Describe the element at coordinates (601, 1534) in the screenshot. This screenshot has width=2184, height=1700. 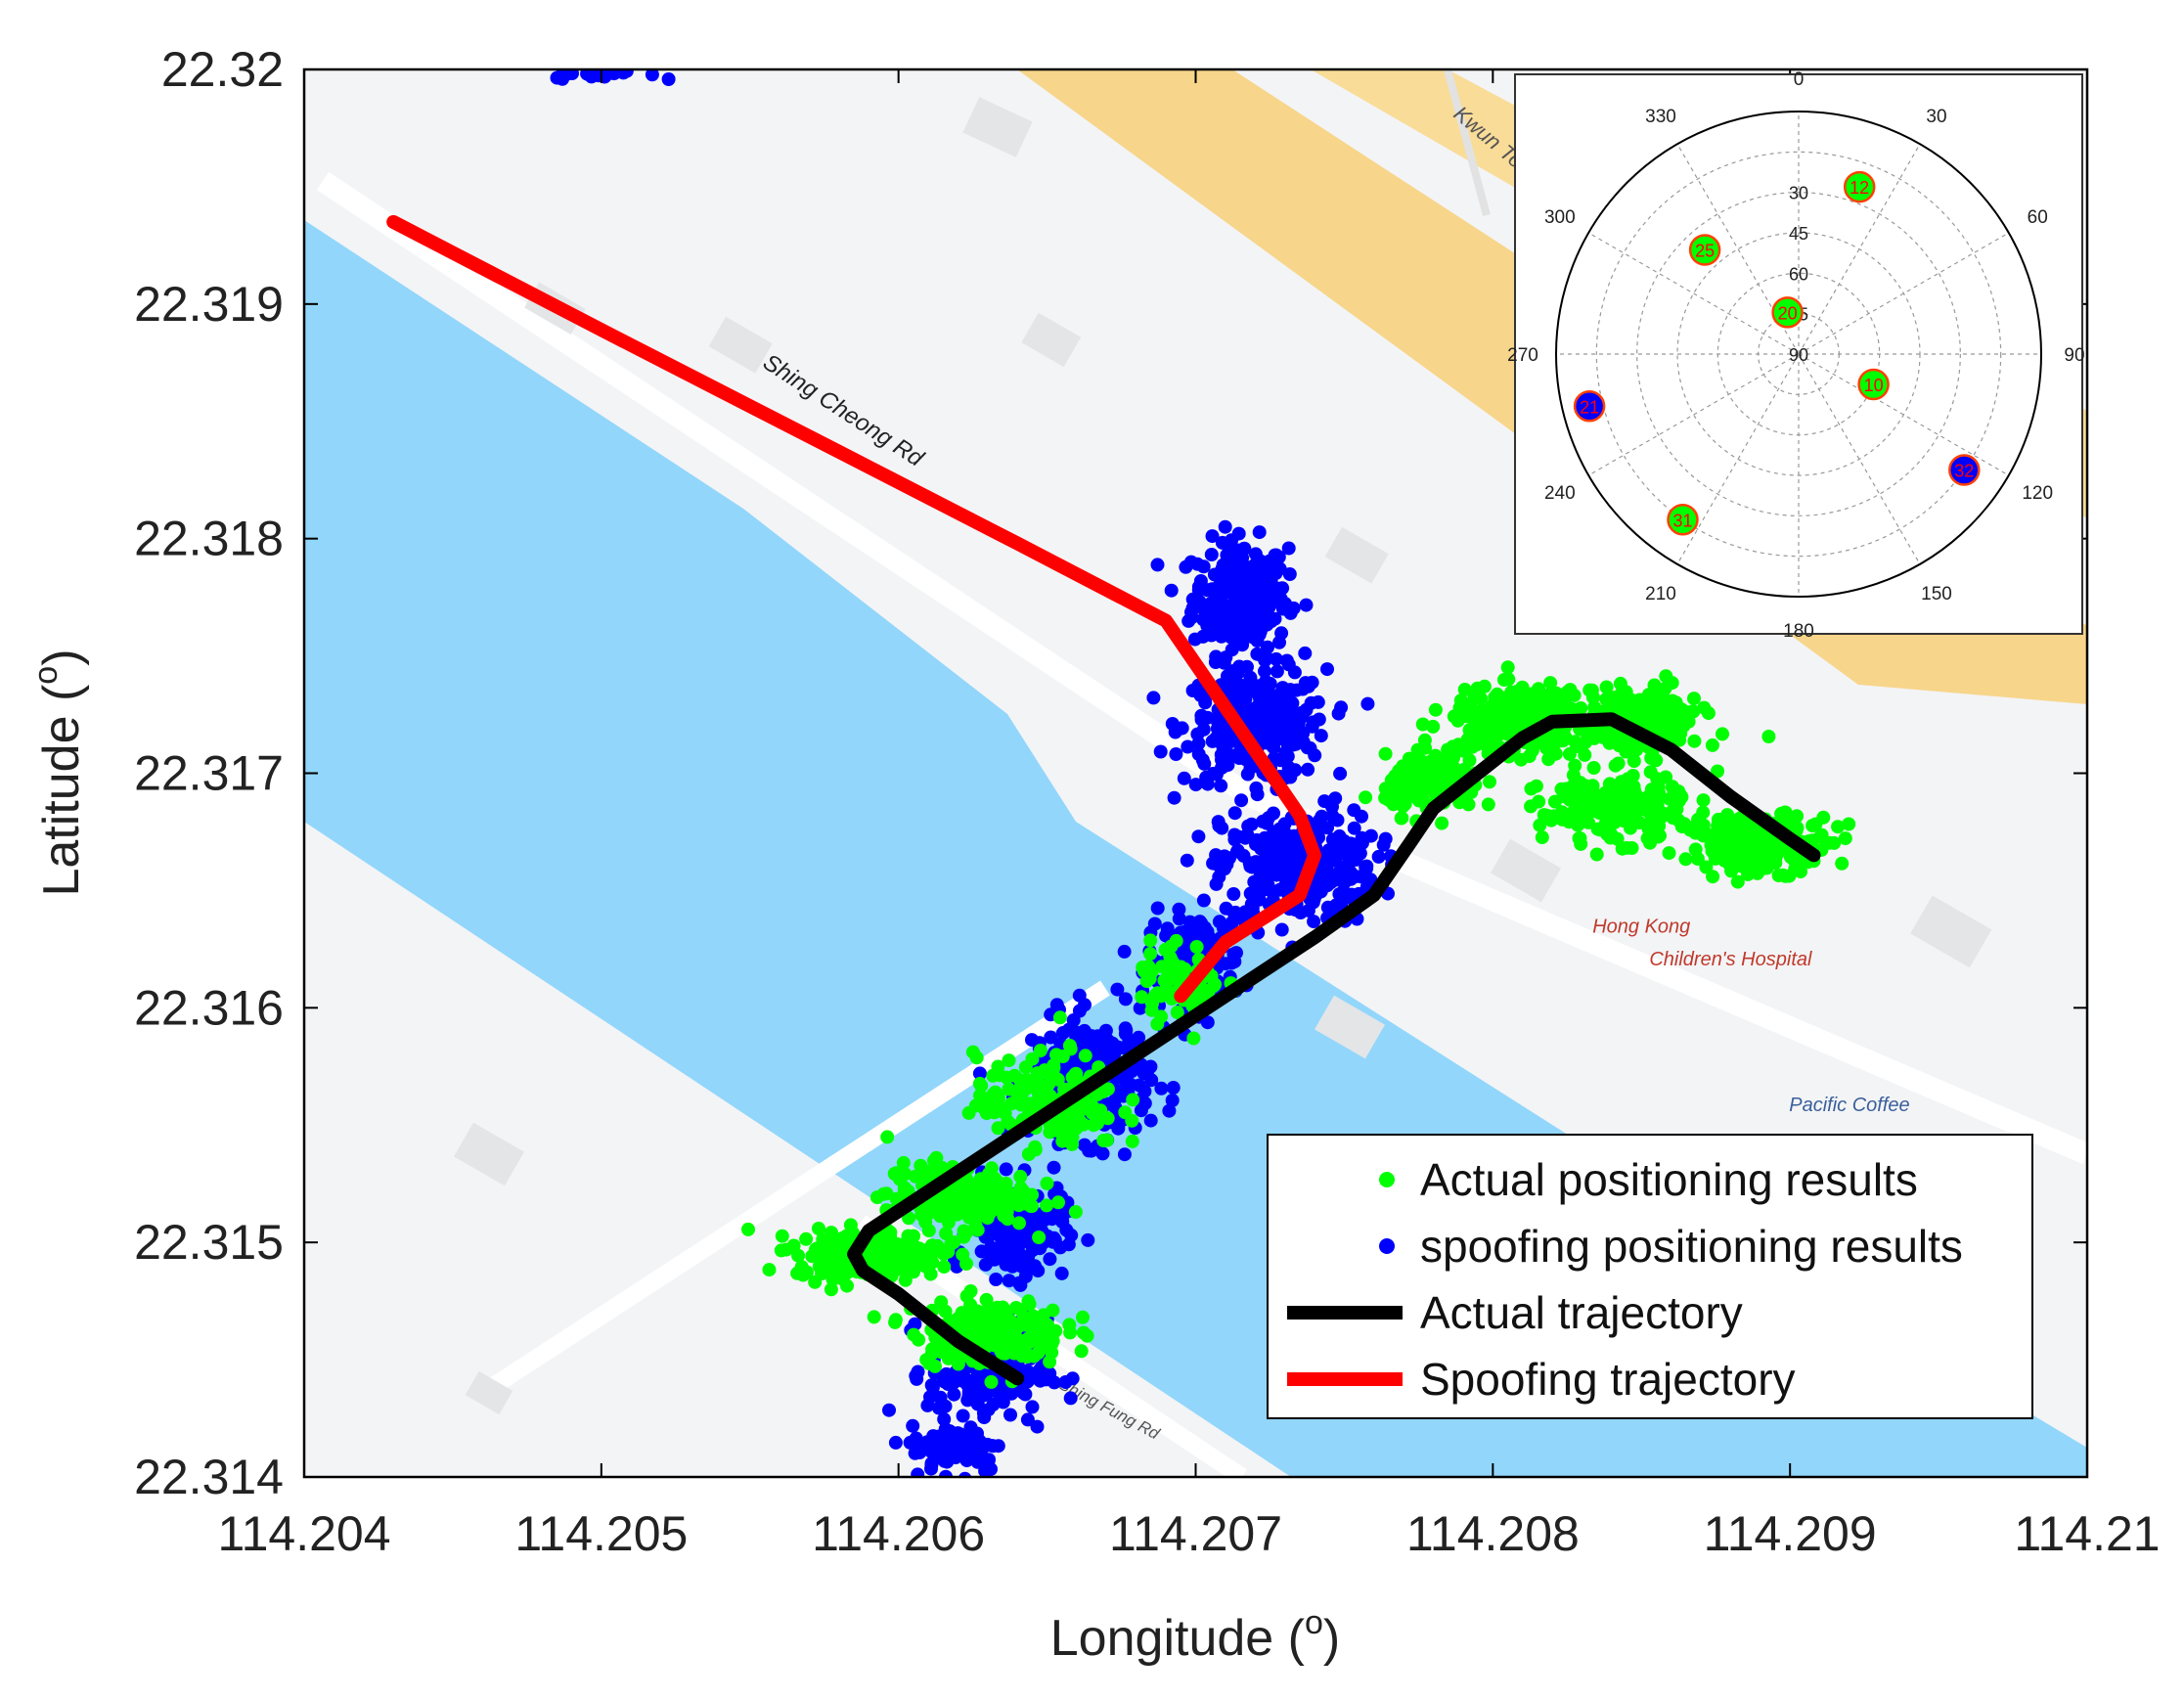
I see `x-tick-label: 114.205` at that location.